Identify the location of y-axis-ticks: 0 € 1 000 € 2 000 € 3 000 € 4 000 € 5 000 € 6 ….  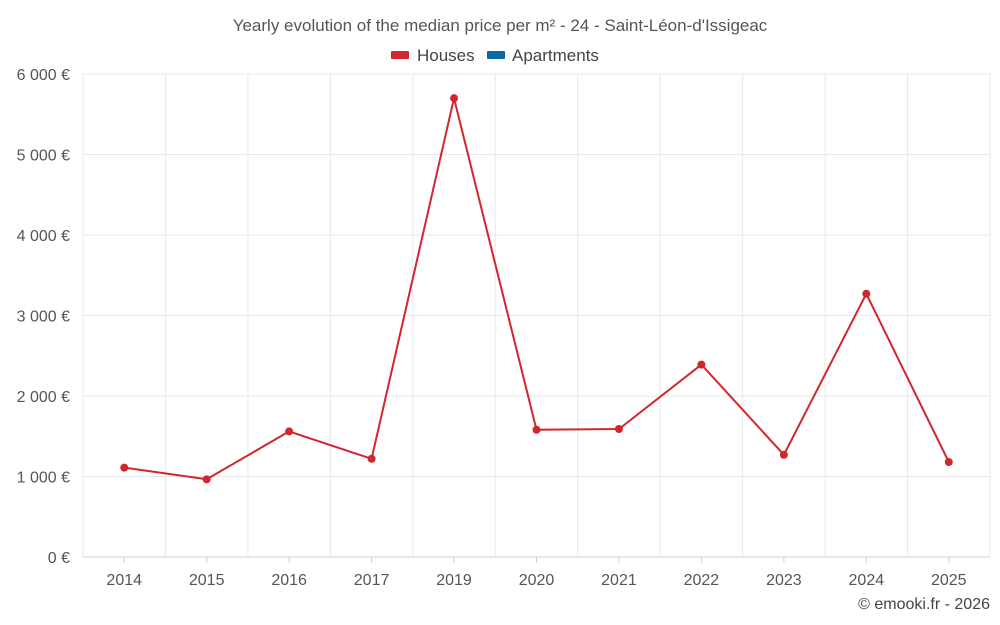
(43, 317).